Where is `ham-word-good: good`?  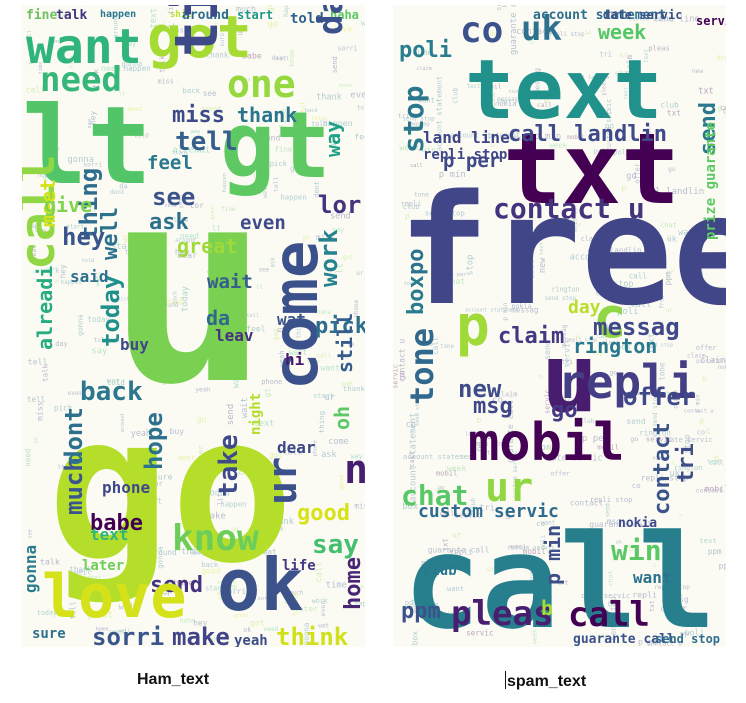
ham-word-good: good is located at coordinates (323, 513).